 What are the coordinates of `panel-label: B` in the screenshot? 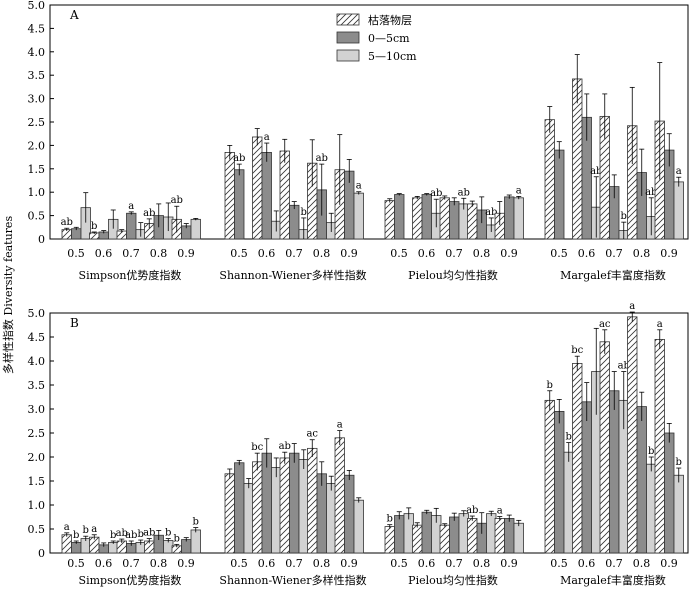 It's located at (74, 323).